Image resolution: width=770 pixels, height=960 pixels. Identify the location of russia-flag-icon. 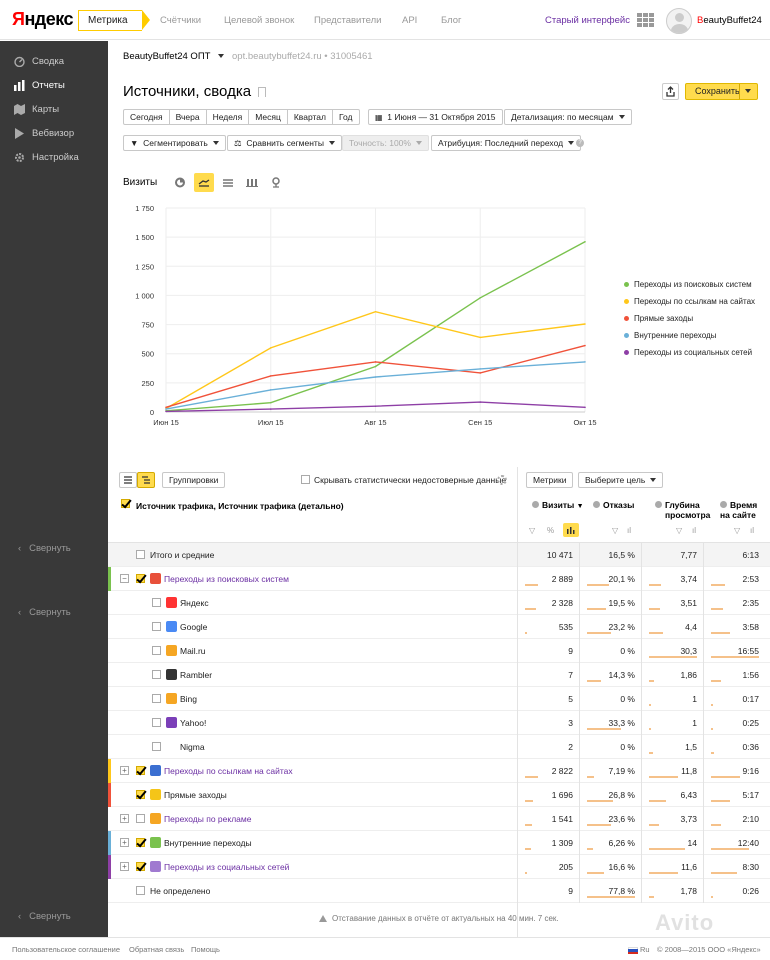
(633, 950).